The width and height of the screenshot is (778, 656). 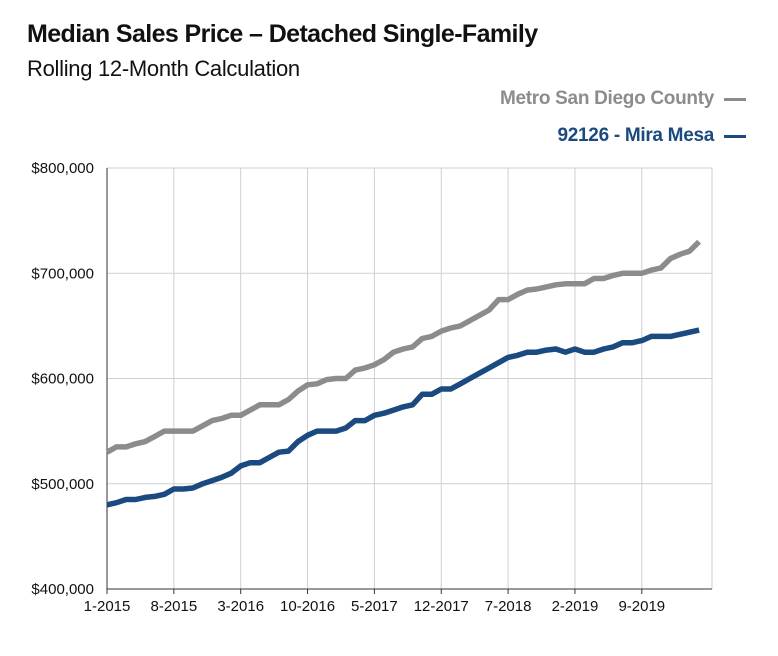 What do you see at coordinates (62, 484) in the screenshot?
I see `y-tick-label: $500,000` at bounding box center [62, 484].